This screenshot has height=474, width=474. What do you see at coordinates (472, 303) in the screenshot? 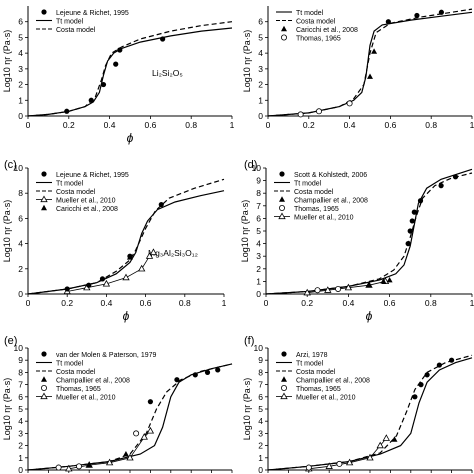
I see `x-tick-label: 1` at bounding box center [472, 303].